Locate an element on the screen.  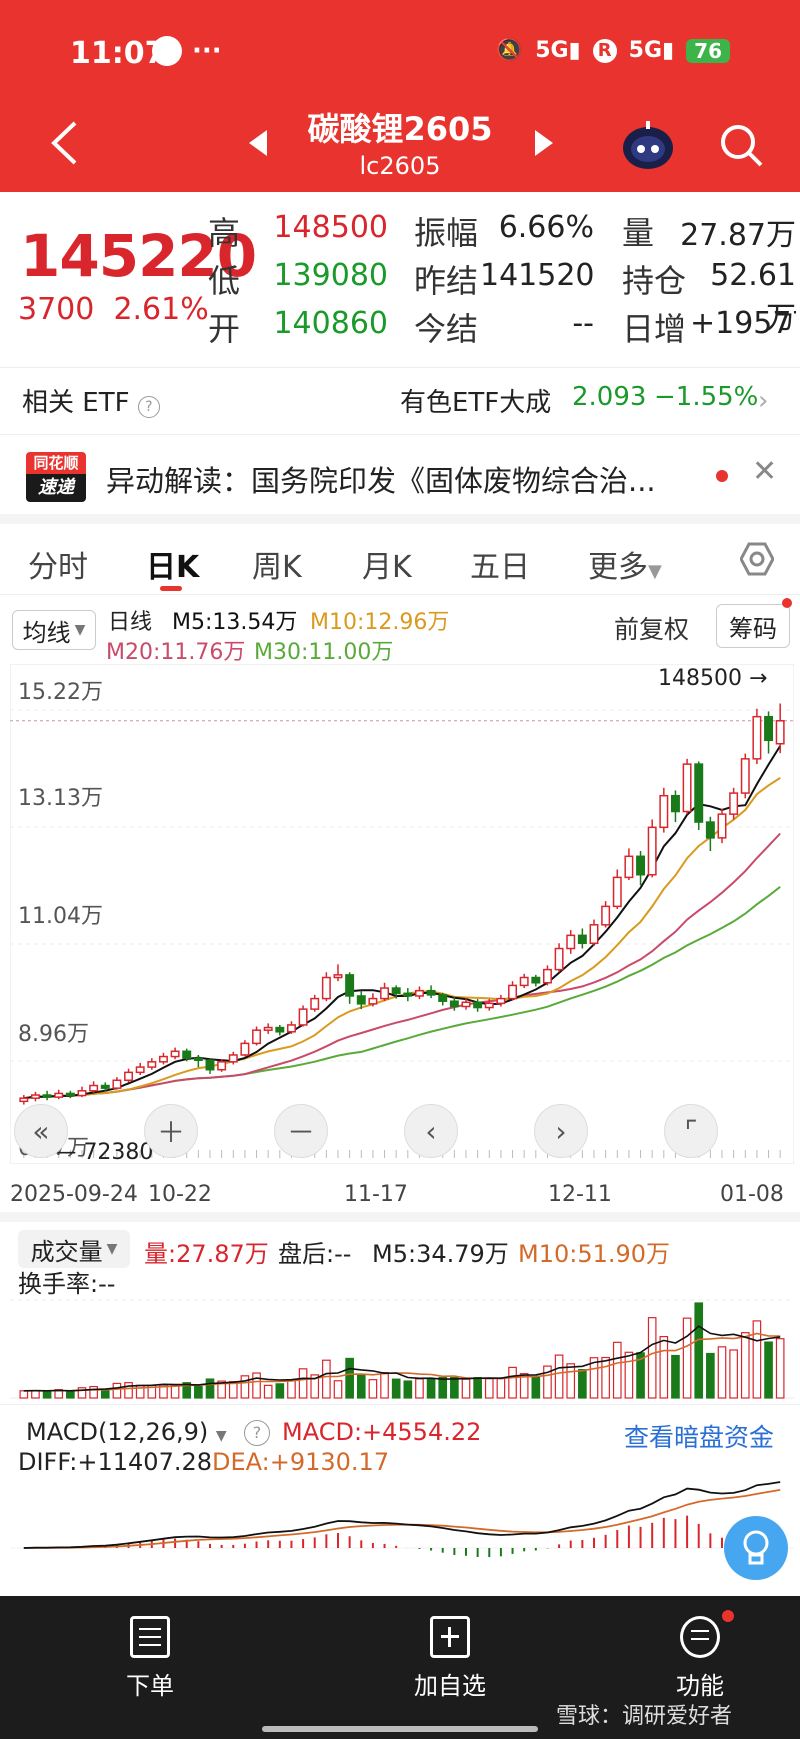
signal-icon: 5G▮ is located at coordinates (558, 50).